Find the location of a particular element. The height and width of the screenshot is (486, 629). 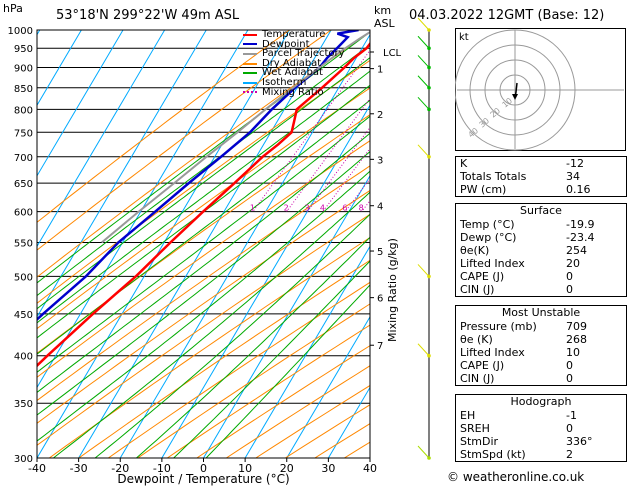

km-tick-label: 5 is located at coordinates (380, 252).